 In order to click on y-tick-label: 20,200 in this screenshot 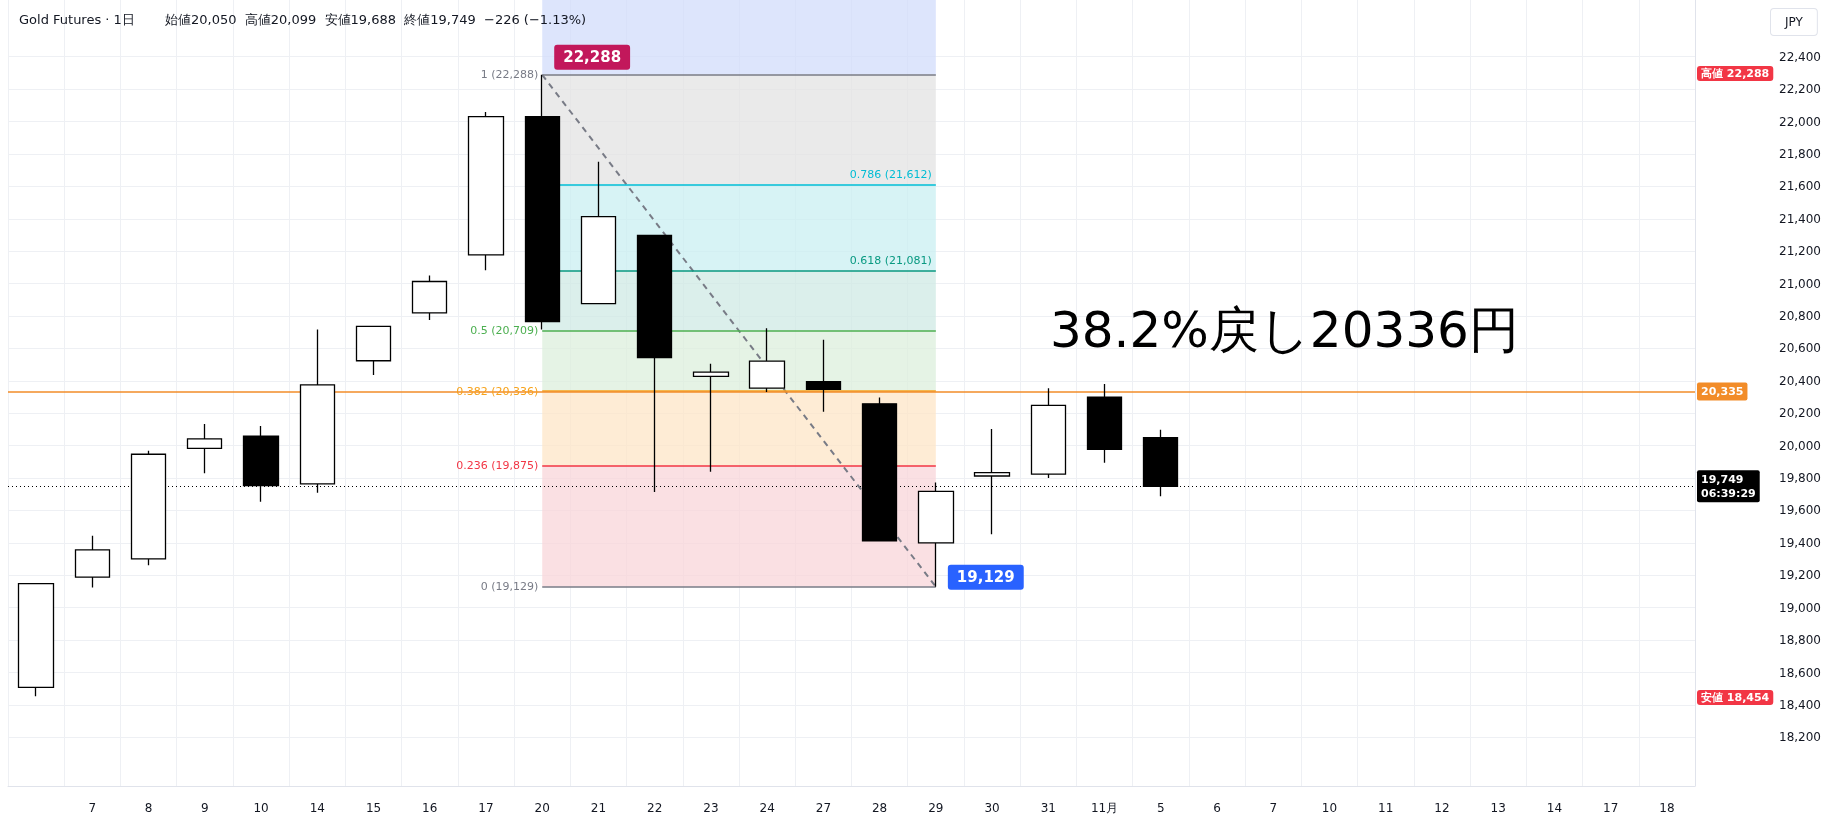, I will do `click(1800, 413)`.